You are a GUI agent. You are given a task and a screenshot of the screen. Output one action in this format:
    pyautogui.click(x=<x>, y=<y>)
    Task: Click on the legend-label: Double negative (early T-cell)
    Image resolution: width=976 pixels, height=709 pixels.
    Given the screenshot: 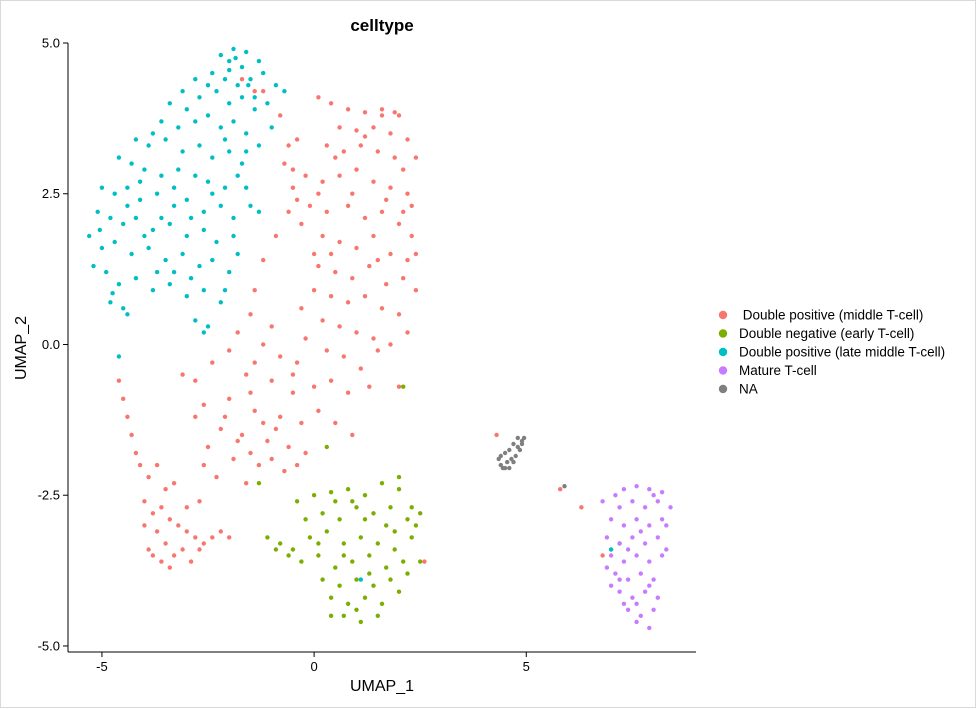 What is the action you would take?
    pyautogui.click(x=826, y=333)
    